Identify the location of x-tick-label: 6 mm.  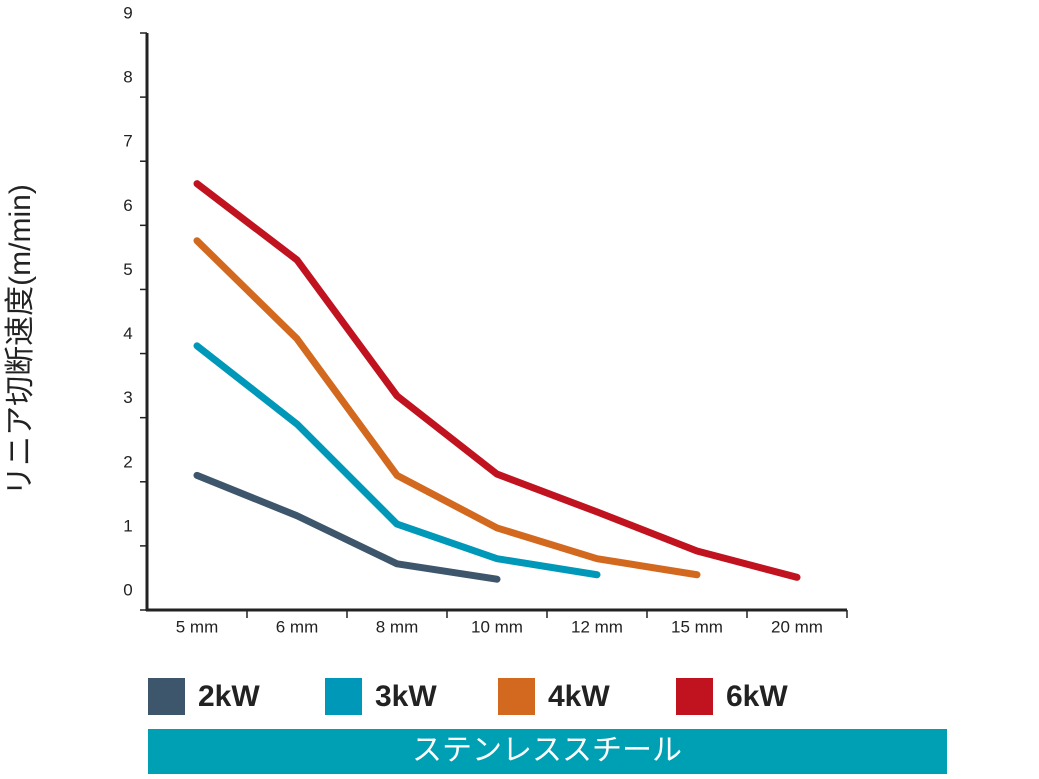
(297, 626).